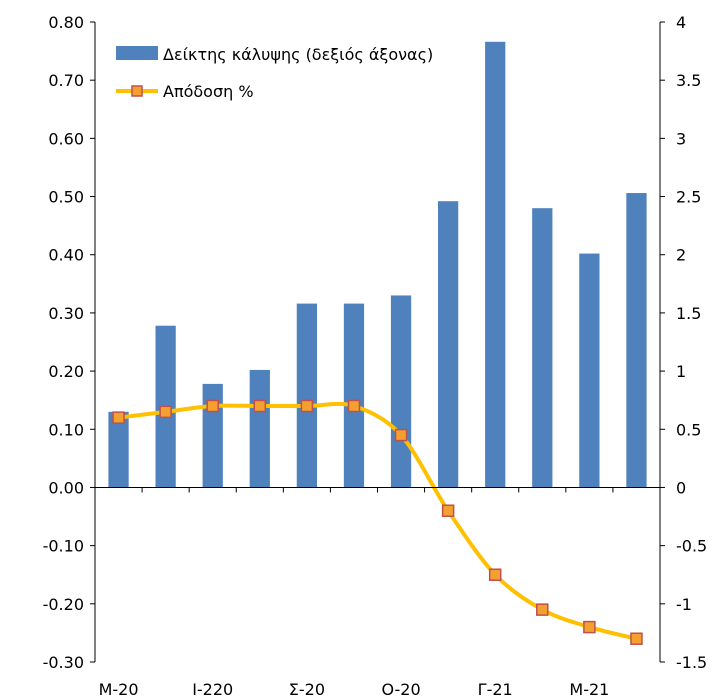 This screenshot has width=716, height=697. What do you see at coordinates (691, 546) in the screenshot?
I see `right-tick-label-9: -0.5` at bounding box center [691, 546].